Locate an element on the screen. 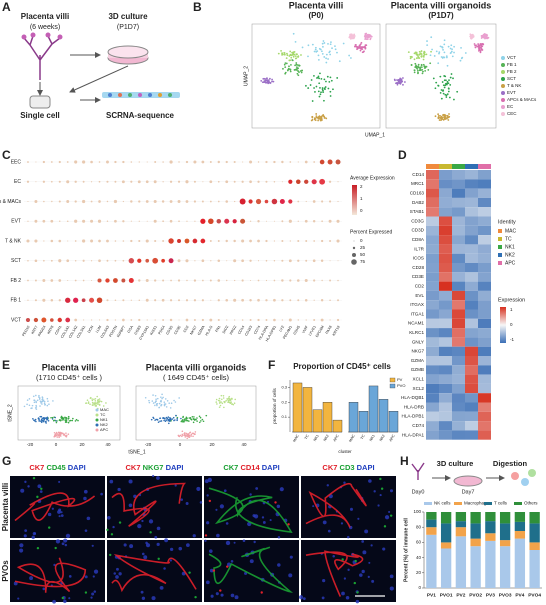 Image resolution: width=546 pixels, height=605 pixels. legend-swatch is located at coordinates (500, 231).